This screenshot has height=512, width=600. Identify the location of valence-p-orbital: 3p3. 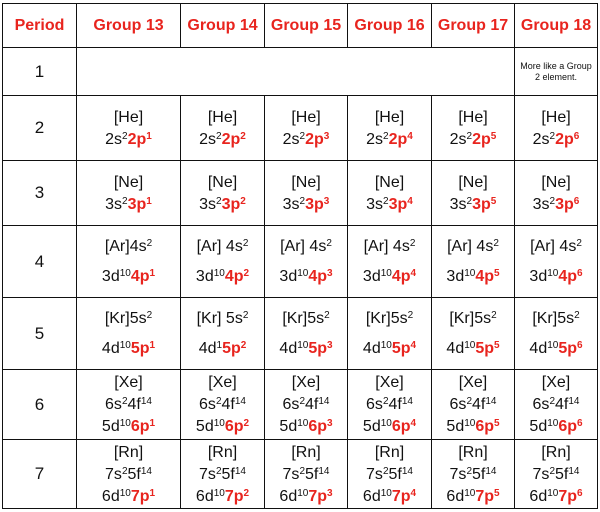
(317, 204).